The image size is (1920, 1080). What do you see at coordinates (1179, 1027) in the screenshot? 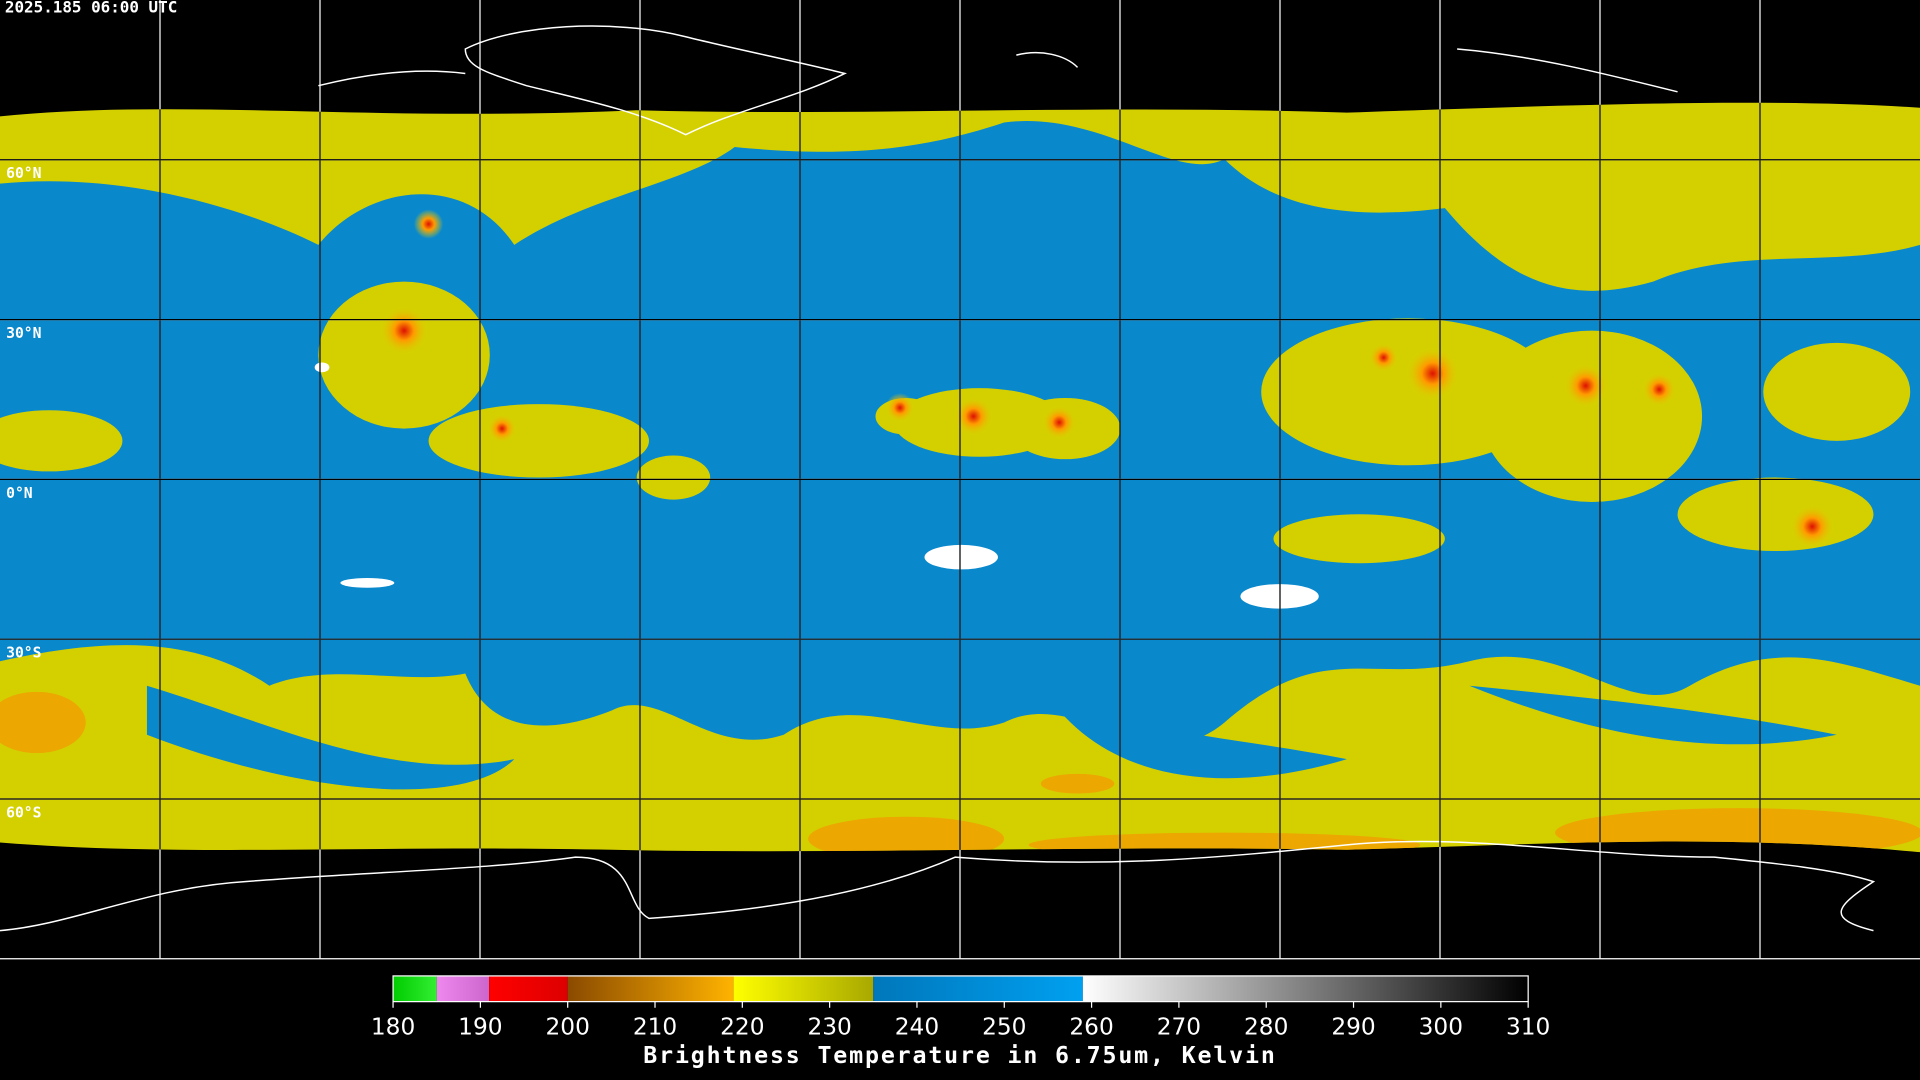
I see `colorbar-tick-label: 270` at bounding box center [1179, 1027].